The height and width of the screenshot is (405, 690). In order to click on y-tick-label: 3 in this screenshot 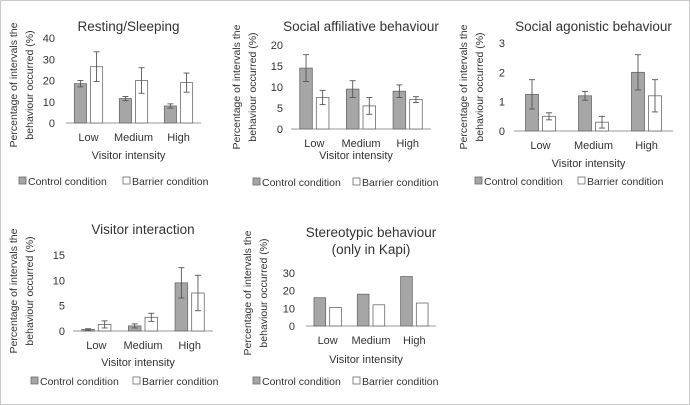, I will do `click(502, 44)`.